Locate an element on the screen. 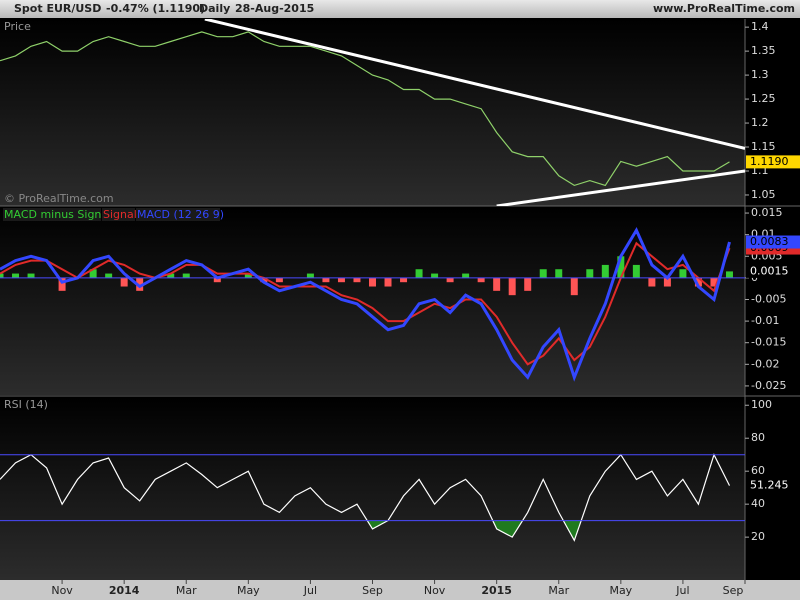 This screenshot has height=600, width=800. series-line is located at coordinates (365, 497).